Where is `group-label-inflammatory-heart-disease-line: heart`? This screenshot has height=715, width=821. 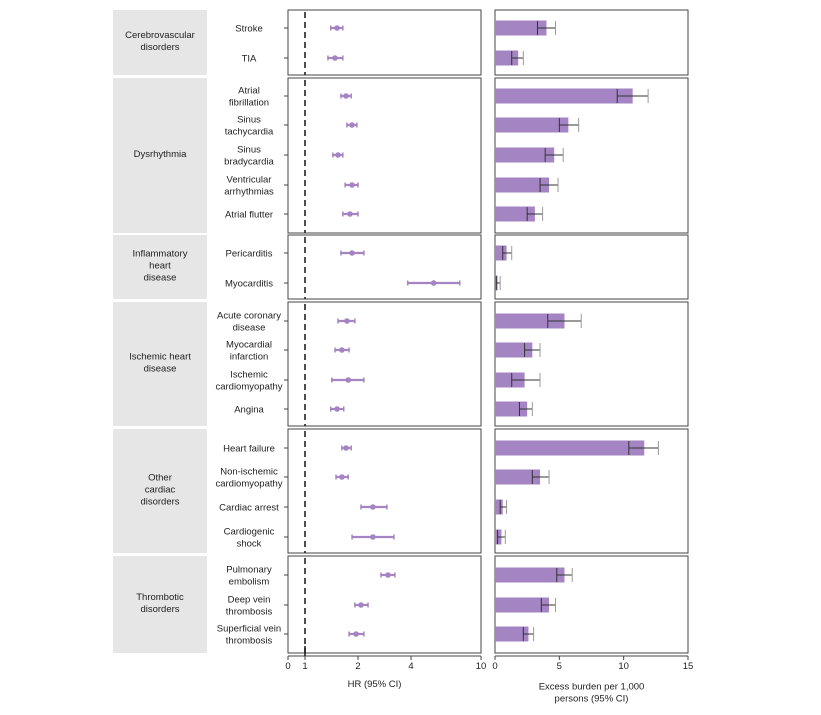 group-label-inflammatory-heart-disease-line: heart is located at coordinates (160, 266).